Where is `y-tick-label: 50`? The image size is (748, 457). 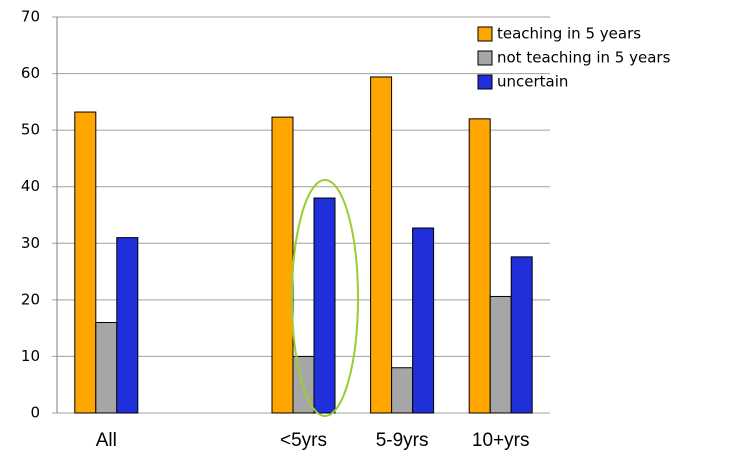 y-tick-label: 50 is located at coordinates (30, 130).